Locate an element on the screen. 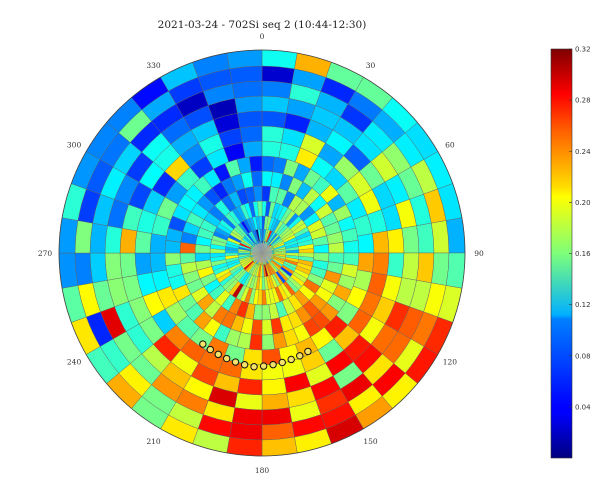  colorbar-gradient is located at coordinates (561, 253).